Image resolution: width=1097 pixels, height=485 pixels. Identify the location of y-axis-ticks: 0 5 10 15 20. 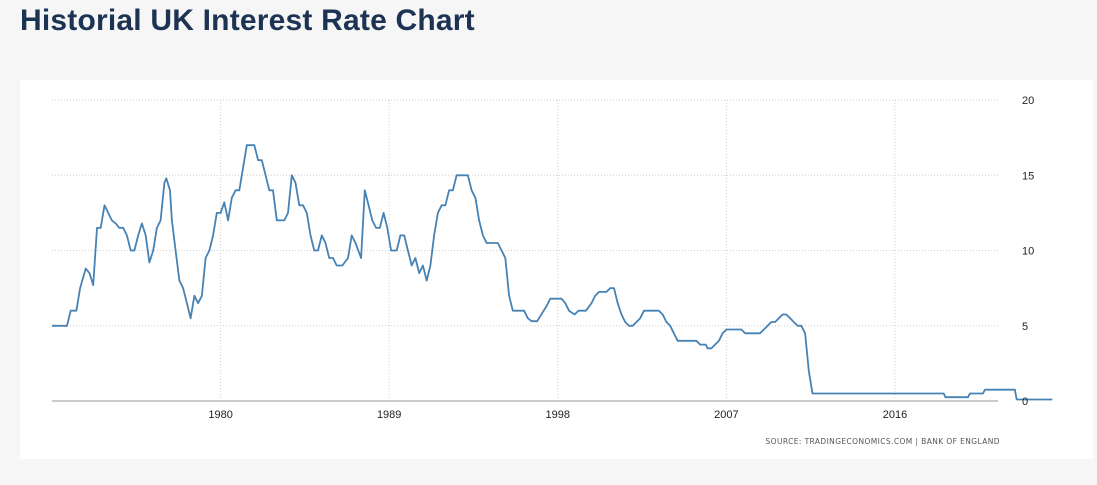
(1028, 251).